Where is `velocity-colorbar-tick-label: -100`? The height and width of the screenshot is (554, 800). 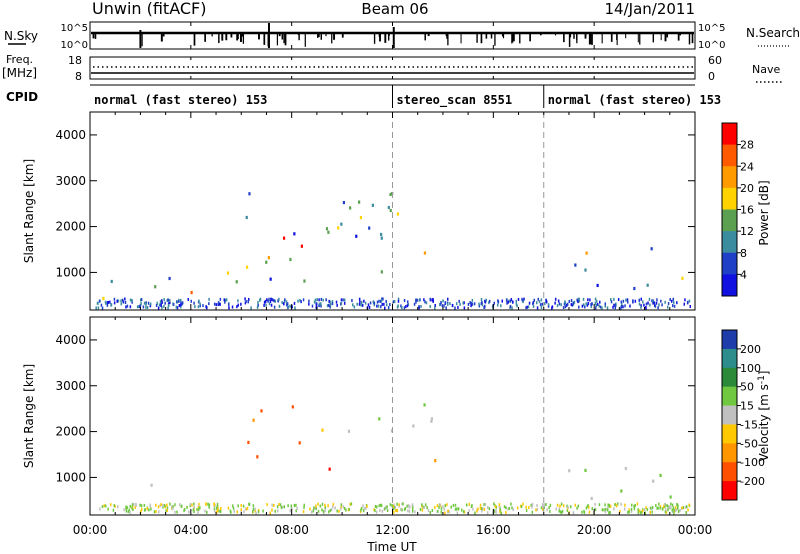 velocity-colorbar-tick-label: -100 is located at coordinates (752, 462).